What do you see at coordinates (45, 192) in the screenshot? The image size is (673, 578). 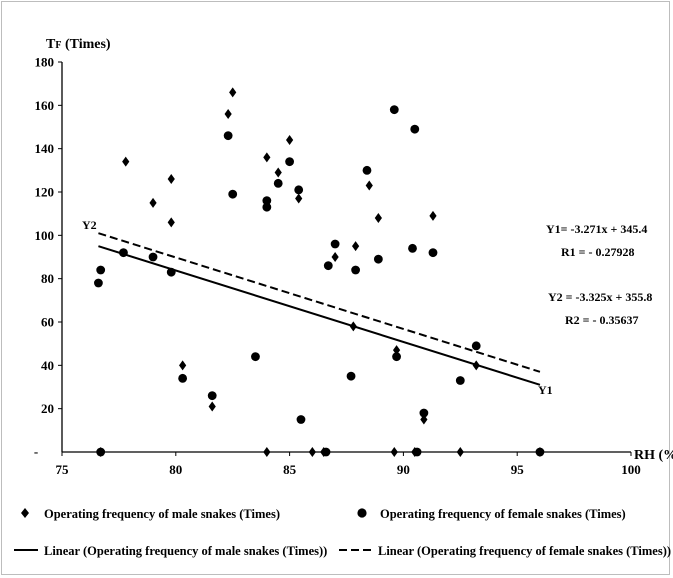 I see `y-tick-label: 120` at bounding box center [45, 192].